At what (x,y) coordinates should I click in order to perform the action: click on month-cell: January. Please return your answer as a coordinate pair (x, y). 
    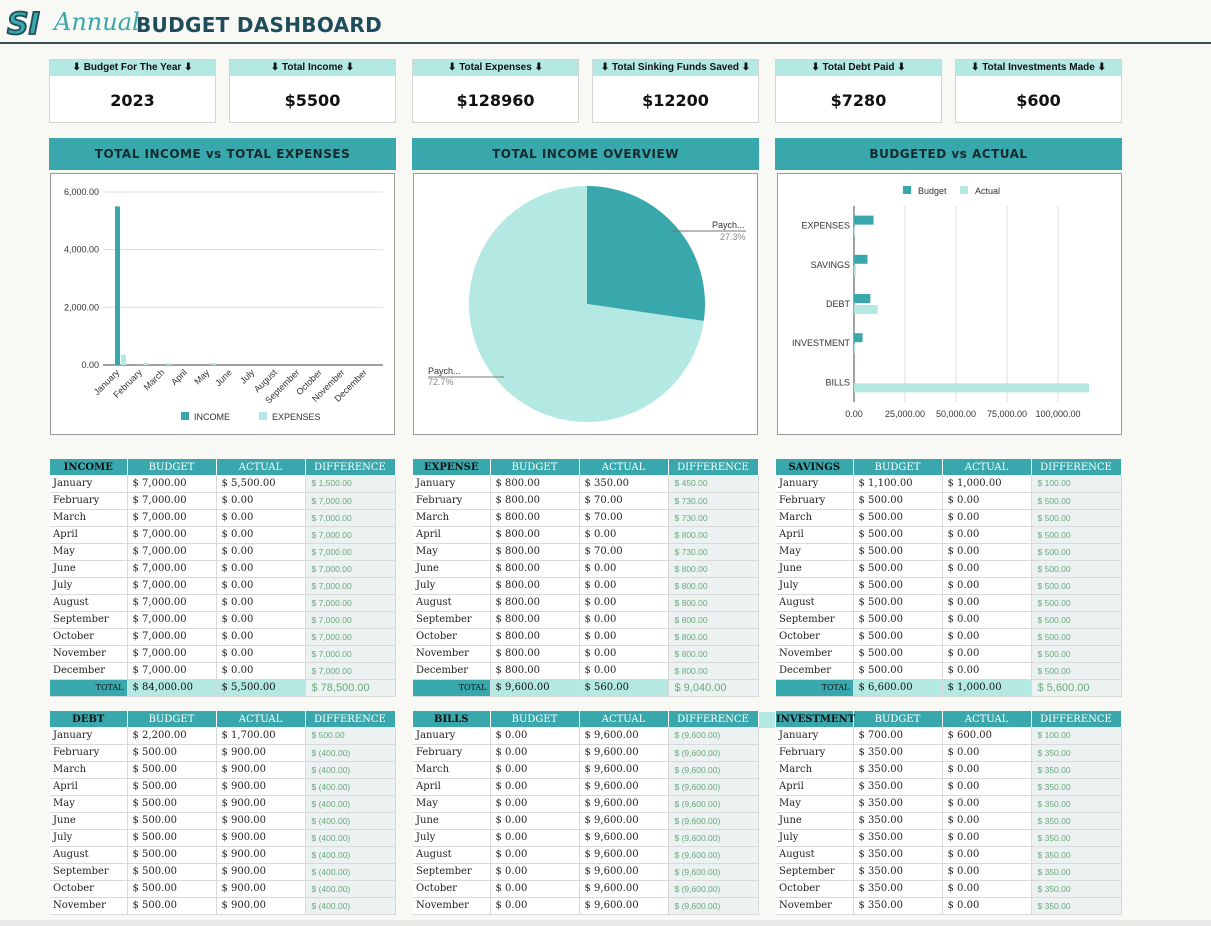
    Looking at the image, I should click on (89, 484).